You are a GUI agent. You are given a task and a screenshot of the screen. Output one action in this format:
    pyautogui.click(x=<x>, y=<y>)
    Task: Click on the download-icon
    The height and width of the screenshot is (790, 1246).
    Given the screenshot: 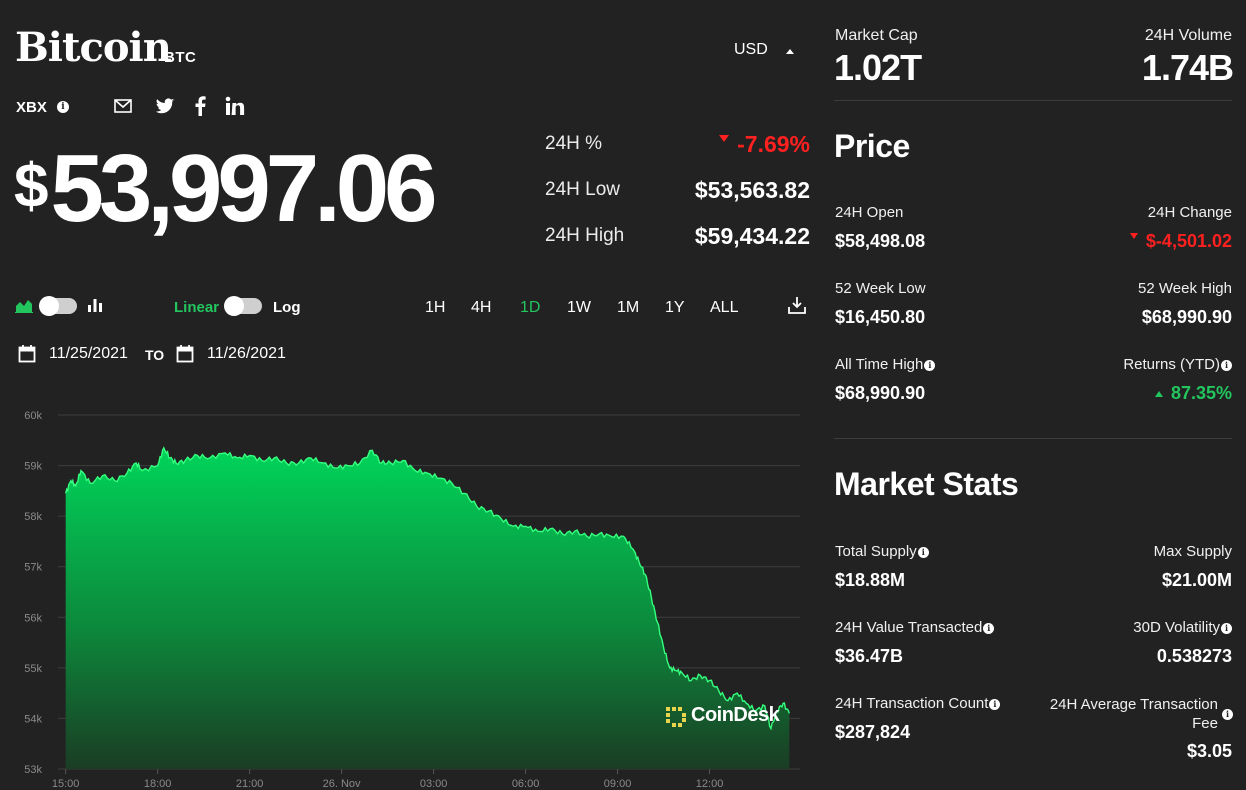 What is the action you would take?
    pyautogui.click(x=797, y=305)
    